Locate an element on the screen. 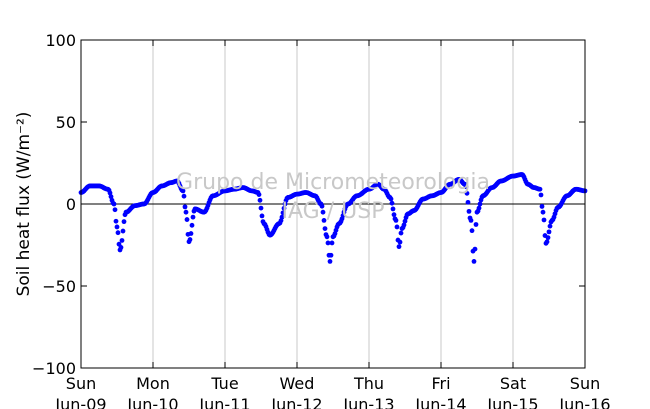 This screenshot has width=650, height=409. watermark-line: IAG / USP is located at coordinates (333, 211).